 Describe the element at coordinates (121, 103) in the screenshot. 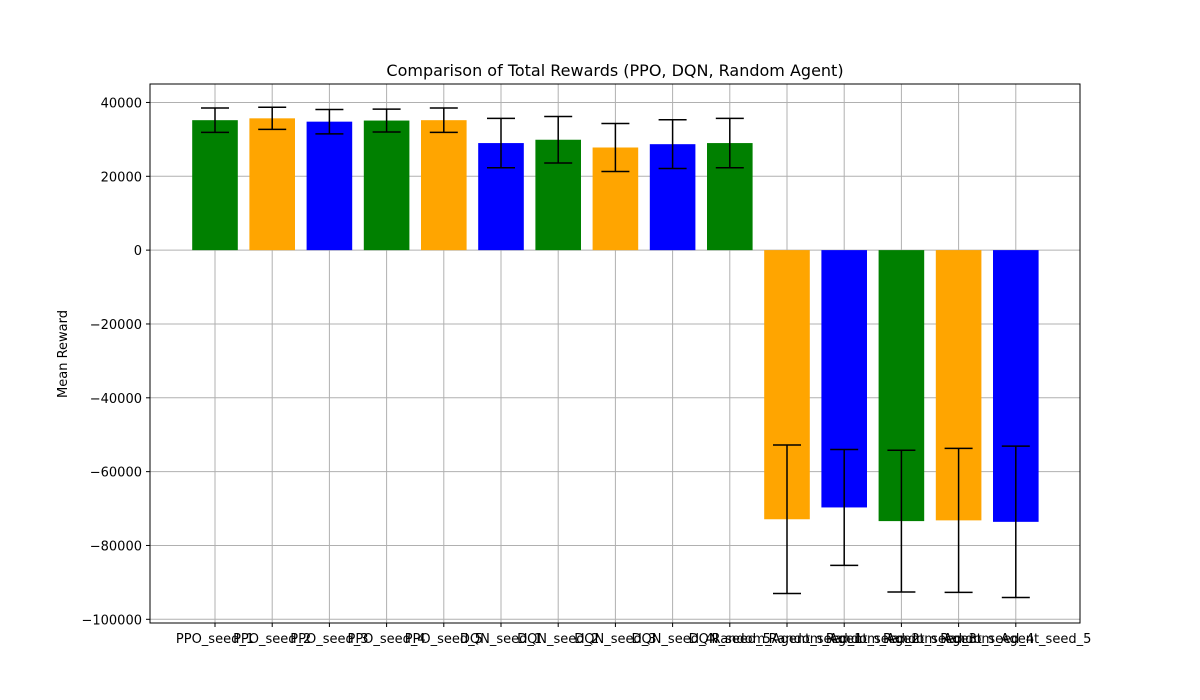

I see `y-tick-label: 40000` at that location.